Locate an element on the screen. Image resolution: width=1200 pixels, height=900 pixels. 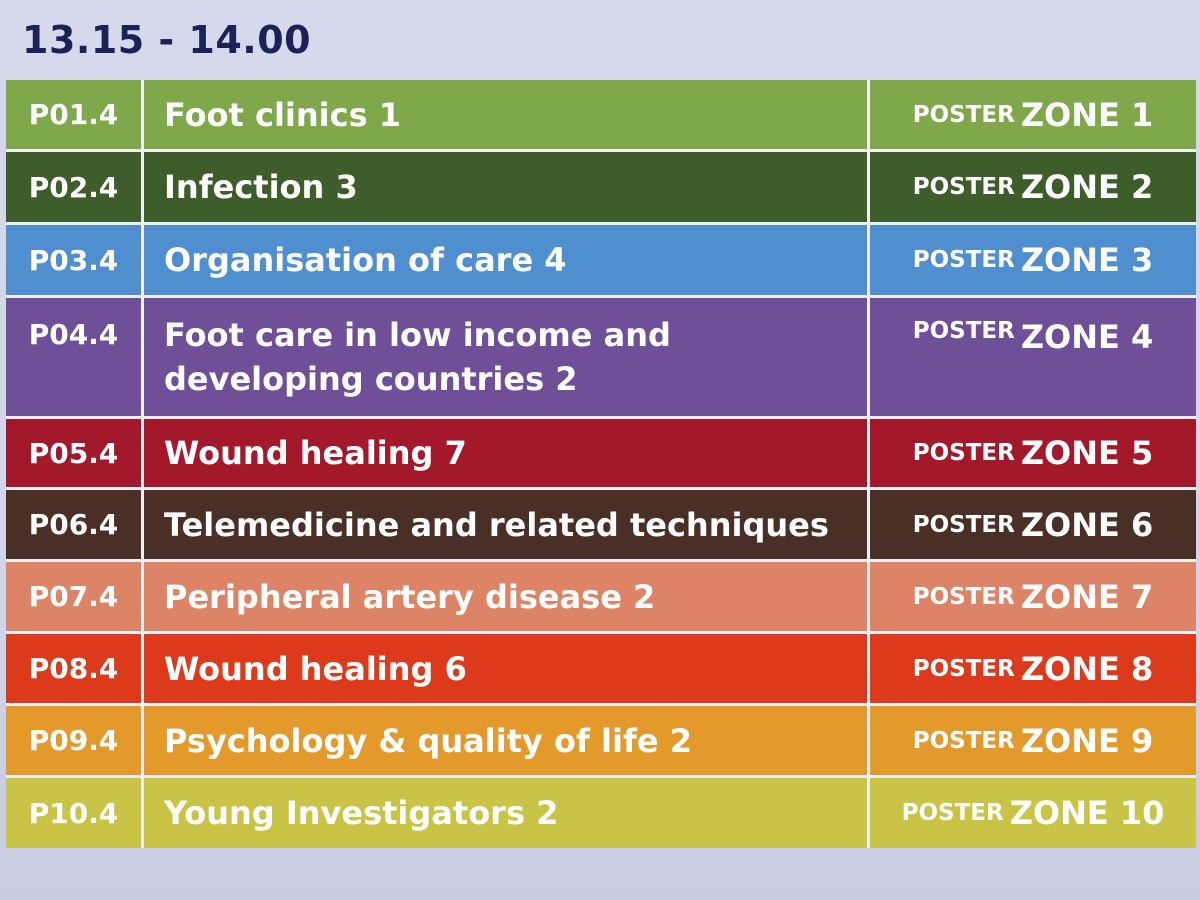
session-row: P01.4 Foot clinics 1 POSTER ZONE 1 is located at coordinates (601, 116).